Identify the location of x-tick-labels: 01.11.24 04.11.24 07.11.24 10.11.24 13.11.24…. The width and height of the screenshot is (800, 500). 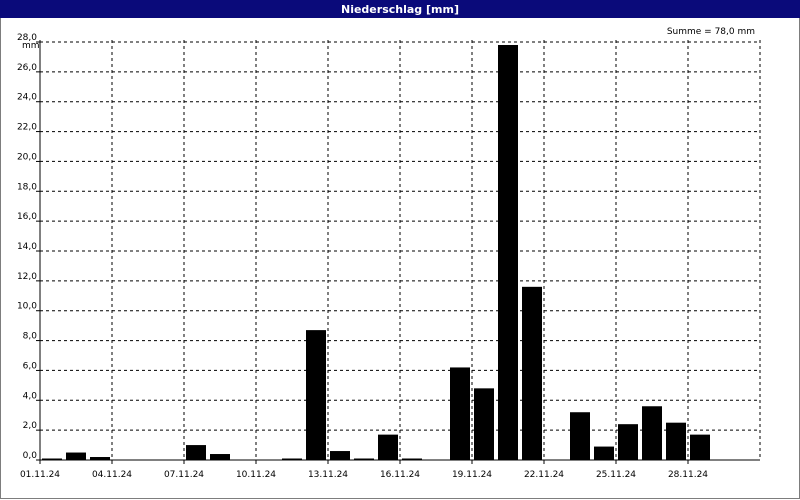
(364, 475).